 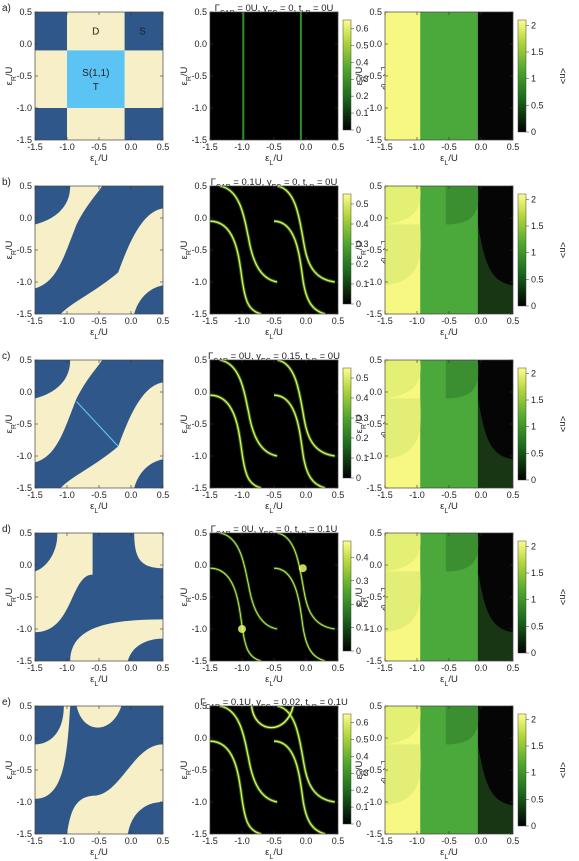 I want to click on conductance-colorbar-tick-label: 0.1, so click(x=362, y=628).